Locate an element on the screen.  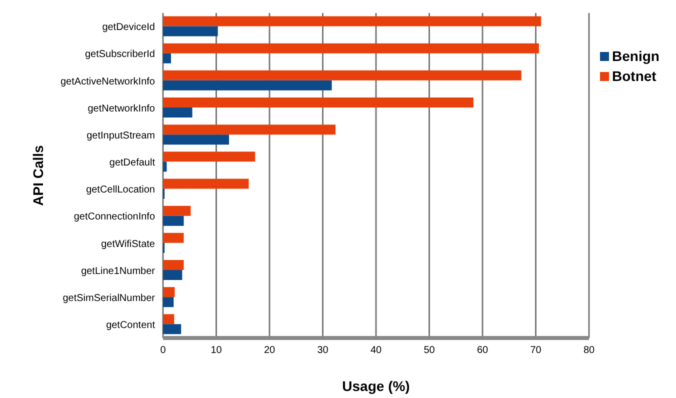
x-tick-label: 20 is located at coordinates (270, 350).